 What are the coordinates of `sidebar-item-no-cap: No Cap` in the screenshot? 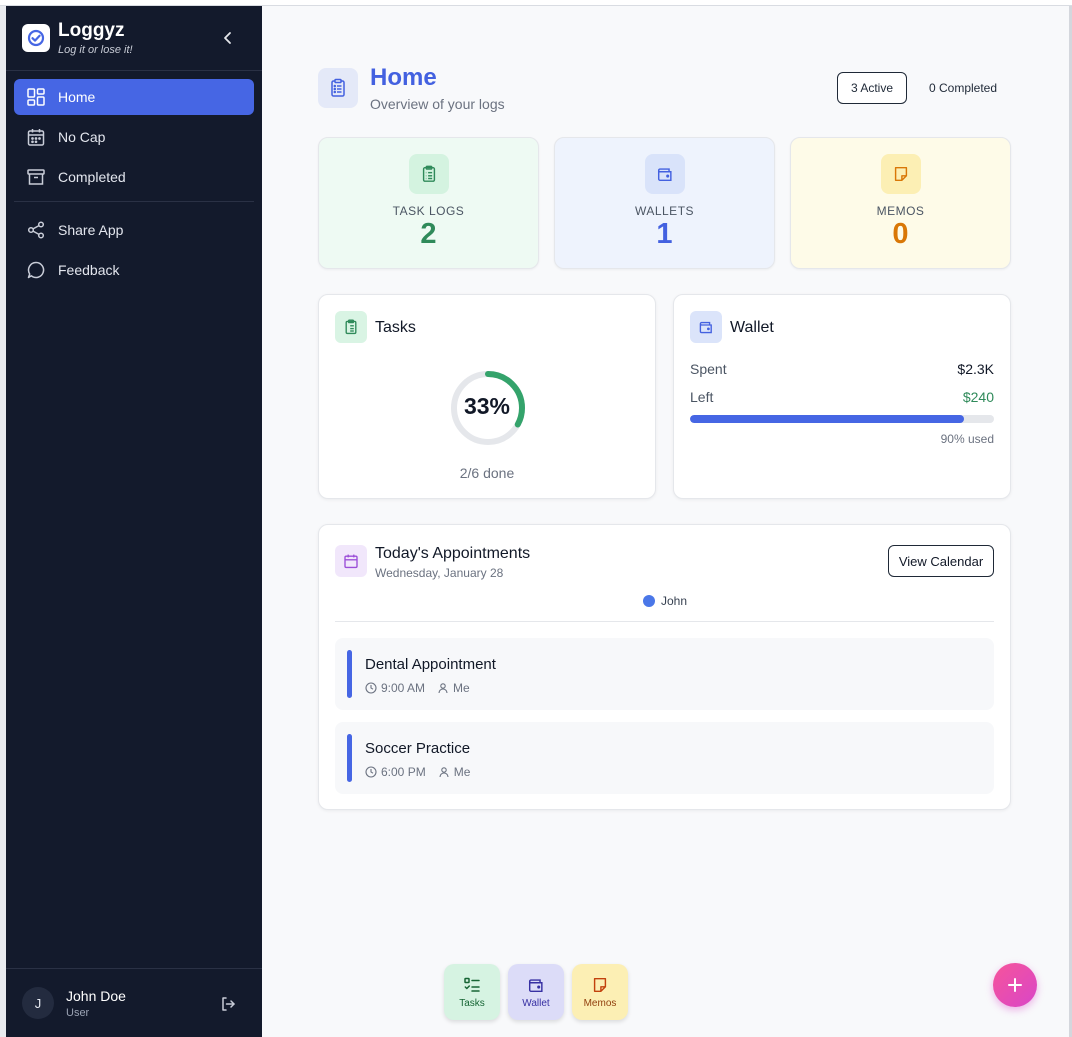 It's located at (134, 137).